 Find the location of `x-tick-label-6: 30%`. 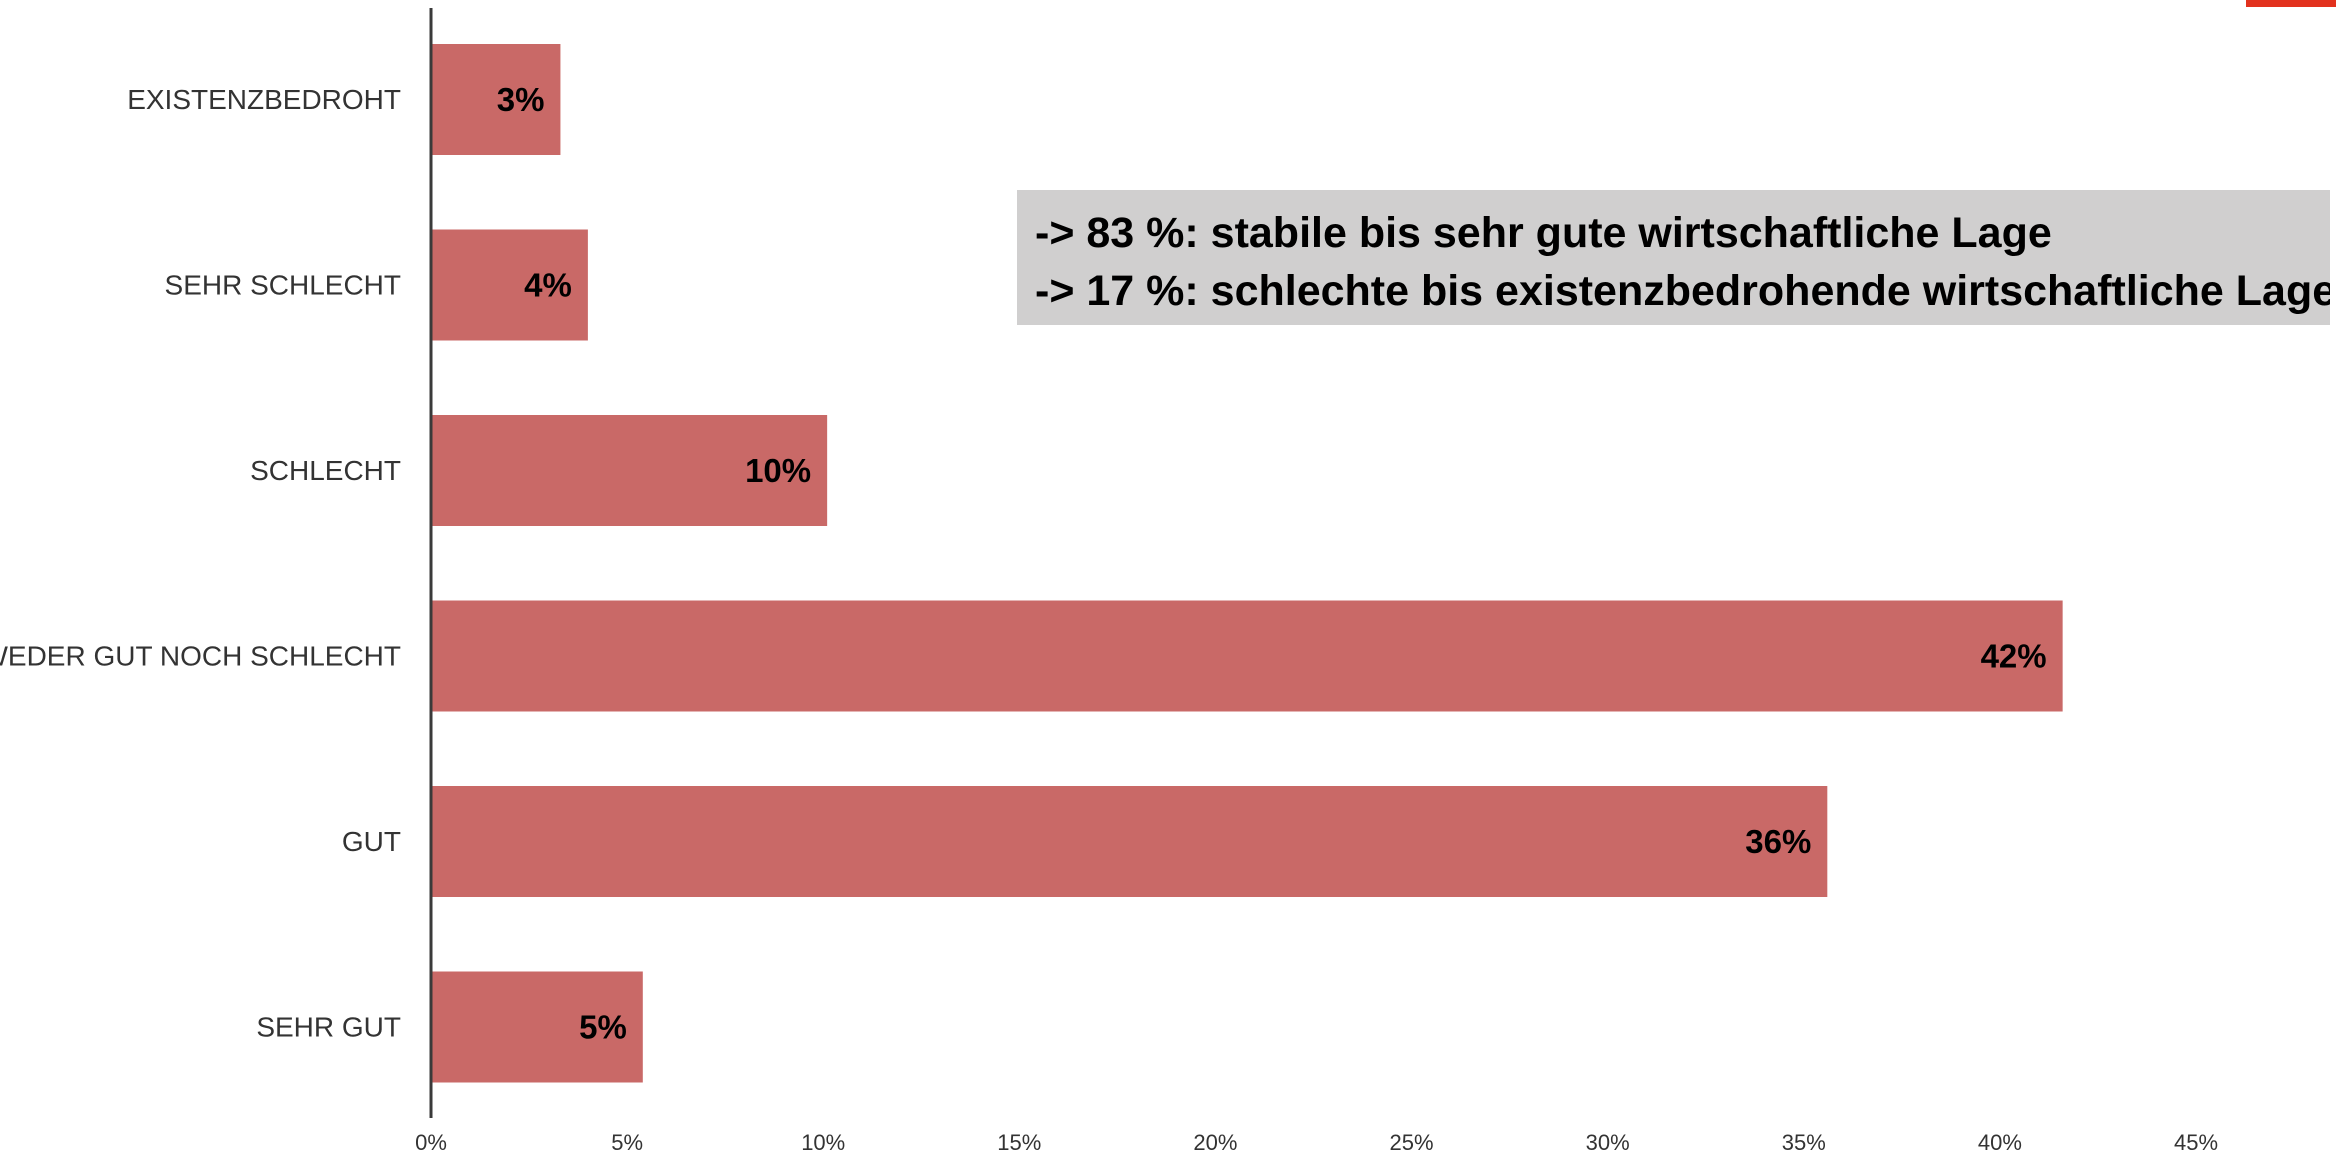

x-tick-label-6: 30% is located at coordinates (1608, 1142).